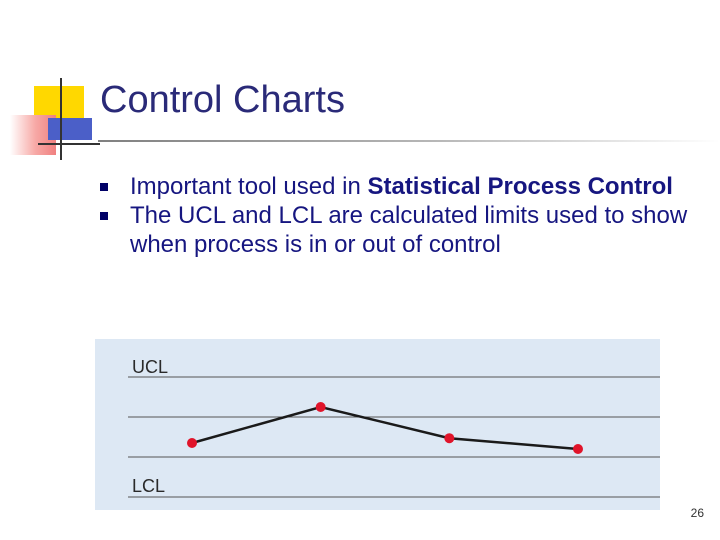  Describe the element at coordinates (222, 100) in the screenshot. I see `slide-title: Control Charts` at that location.